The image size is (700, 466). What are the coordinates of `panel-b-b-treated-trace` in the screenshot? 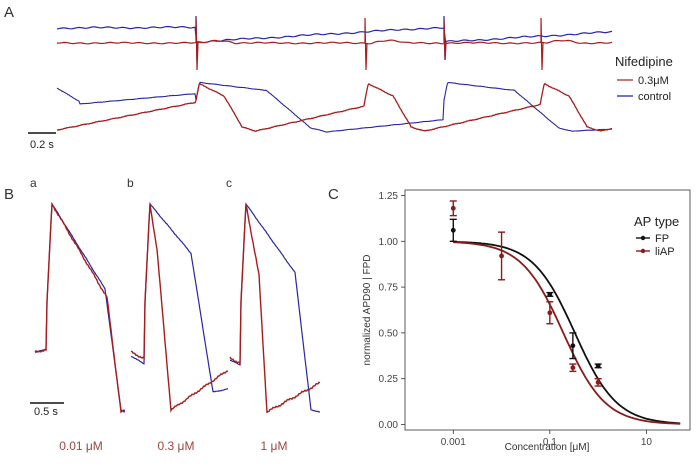 It's located at (179, 308).